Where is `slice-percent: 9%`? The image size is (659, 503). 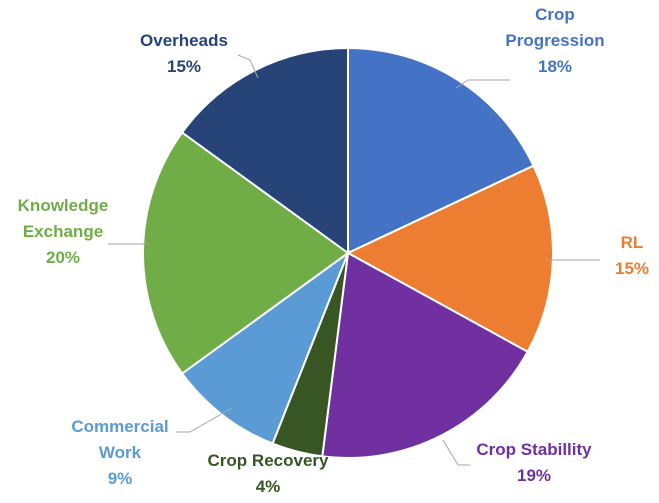
slice-percent: 9% is located at coordinates (120, 478).